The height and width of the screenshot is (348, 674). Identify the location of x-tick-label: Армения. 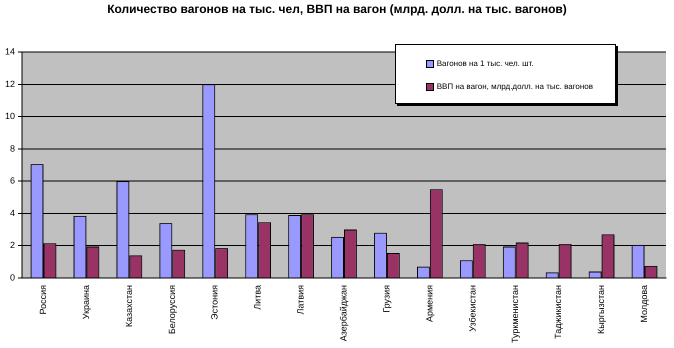
(429, 303).